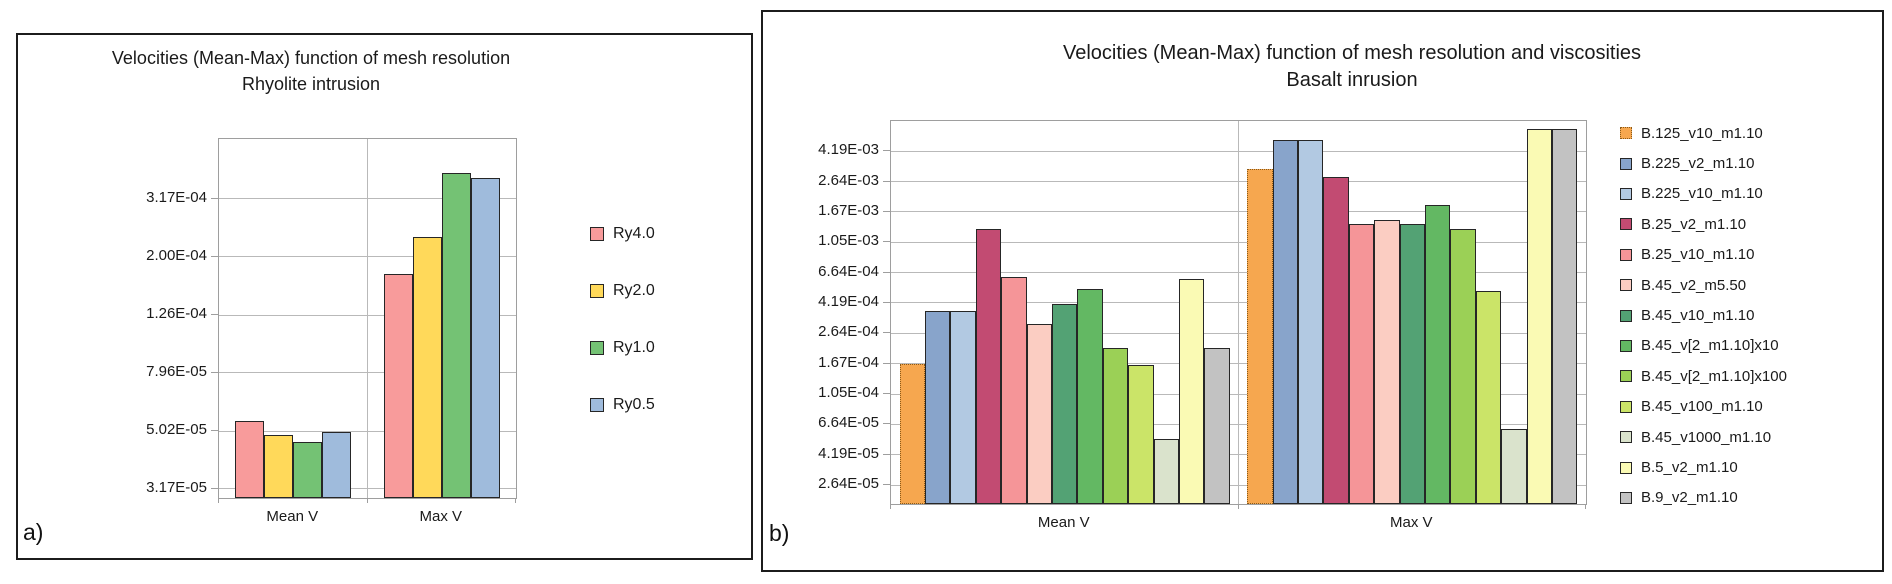  I want to click on legend-item: B.9_v2_m1.10, so click(1679, 498).